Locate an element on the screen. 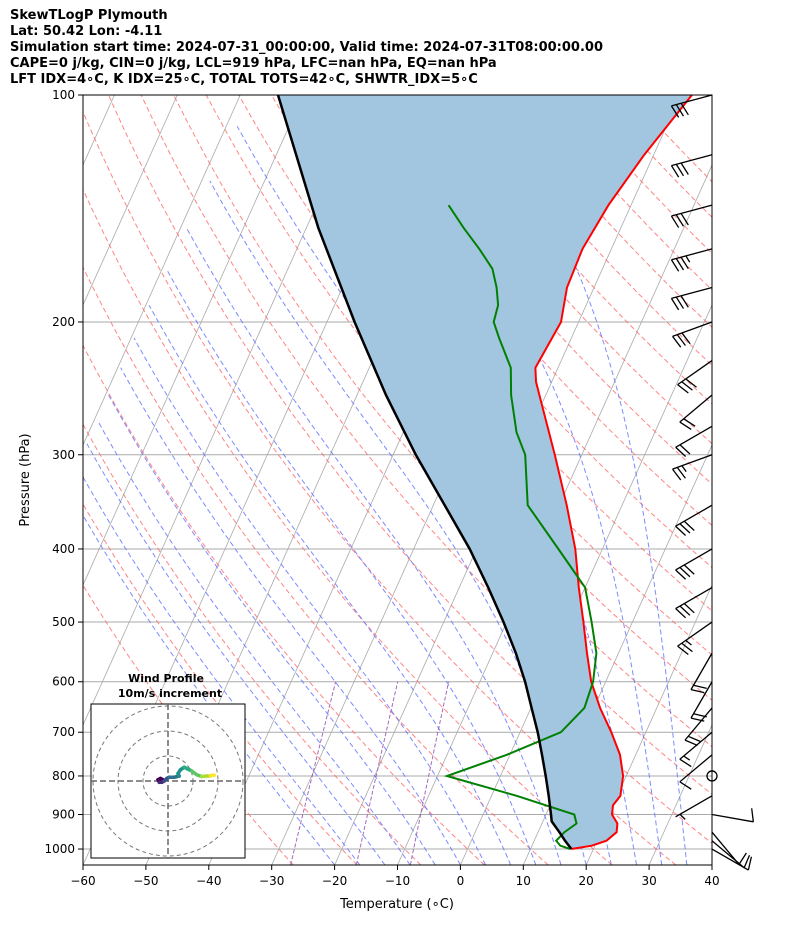 This screenshot has height=937, width=794. chart-title-location: SkewTLogP Plymouth is located at coordinates (89, 15).